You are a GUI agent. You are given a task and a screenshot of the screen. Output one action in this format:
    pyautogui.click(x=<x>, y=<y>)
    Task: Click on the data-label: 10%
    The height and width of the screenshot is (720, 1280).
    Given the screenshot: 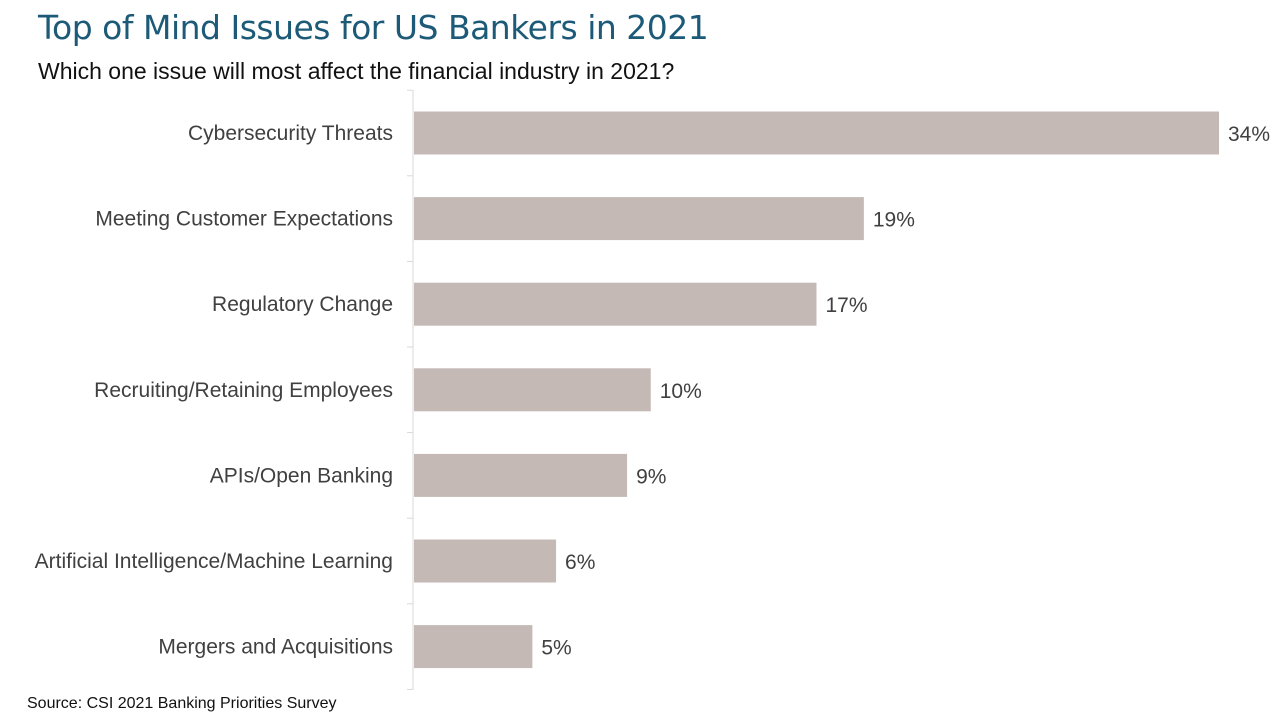 What is the action you would take?
    pyautogui.click(x=681, y=391)
    